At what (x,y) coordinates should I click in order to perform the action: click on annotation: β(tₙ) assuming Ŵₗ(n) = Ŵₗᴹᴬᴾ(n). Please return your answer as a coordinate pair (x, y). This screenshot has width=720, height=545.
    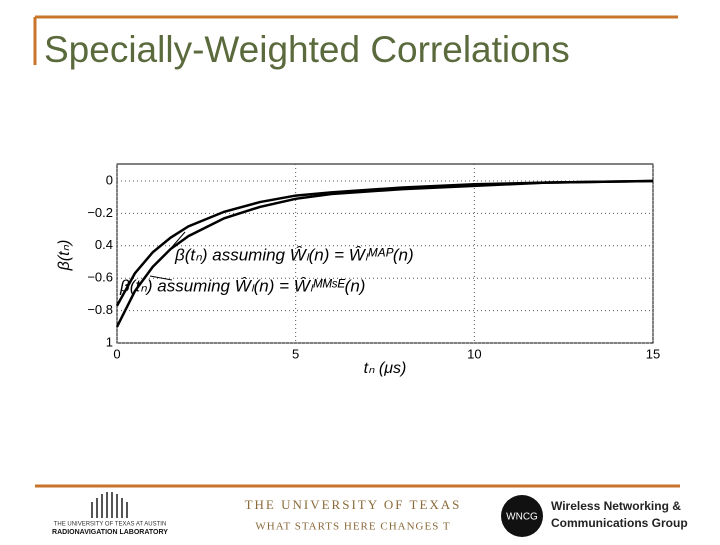
    Looking at the image, I should click on (294, 254).